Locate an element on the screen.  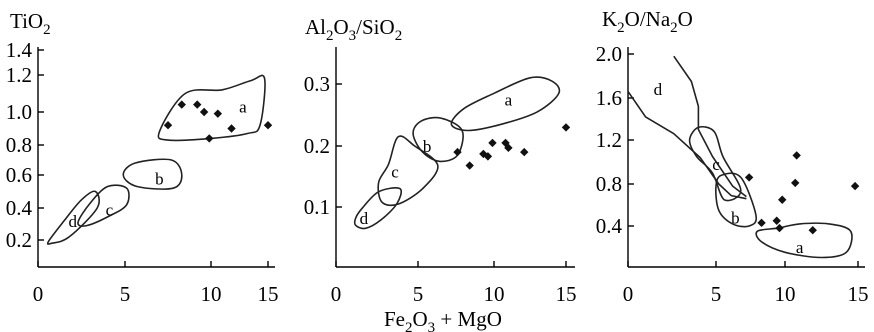
y-tick-label: 0.1 is located at coordinates (317, 207).